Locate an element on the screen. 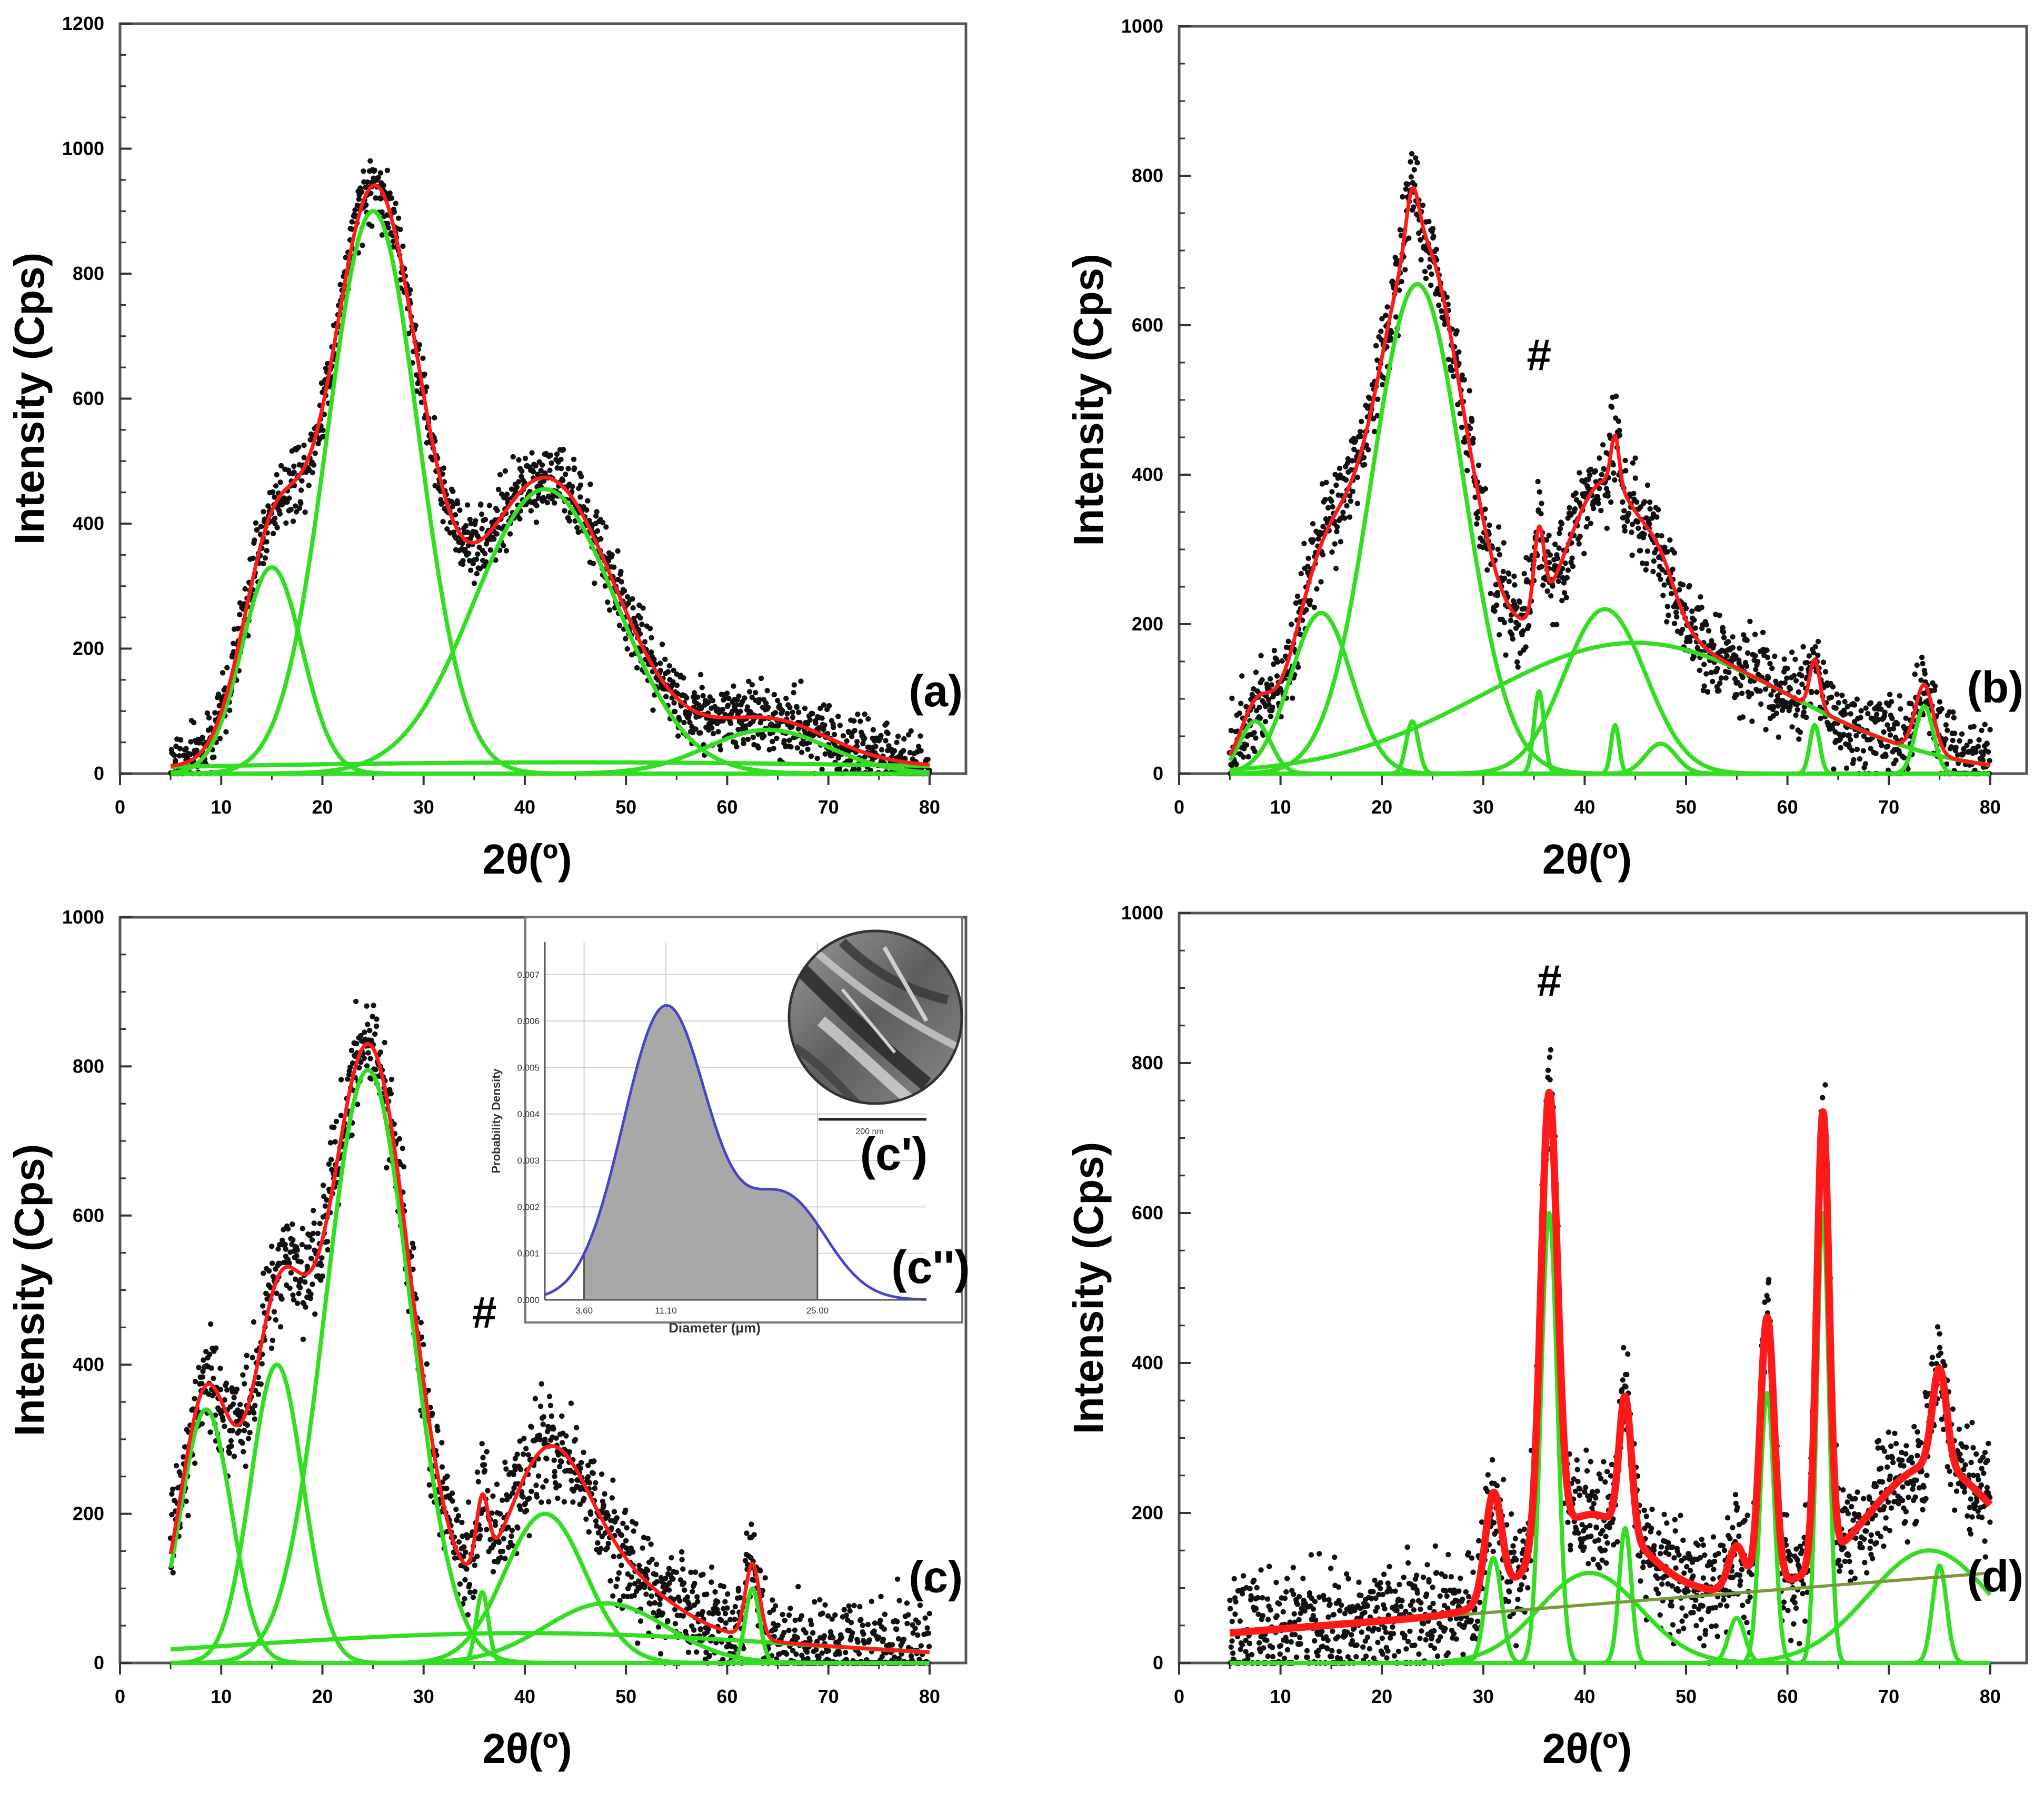 This screenshot has height=1794, width=2044. x-tick-label: 20 is located at coordinates (322, 807).